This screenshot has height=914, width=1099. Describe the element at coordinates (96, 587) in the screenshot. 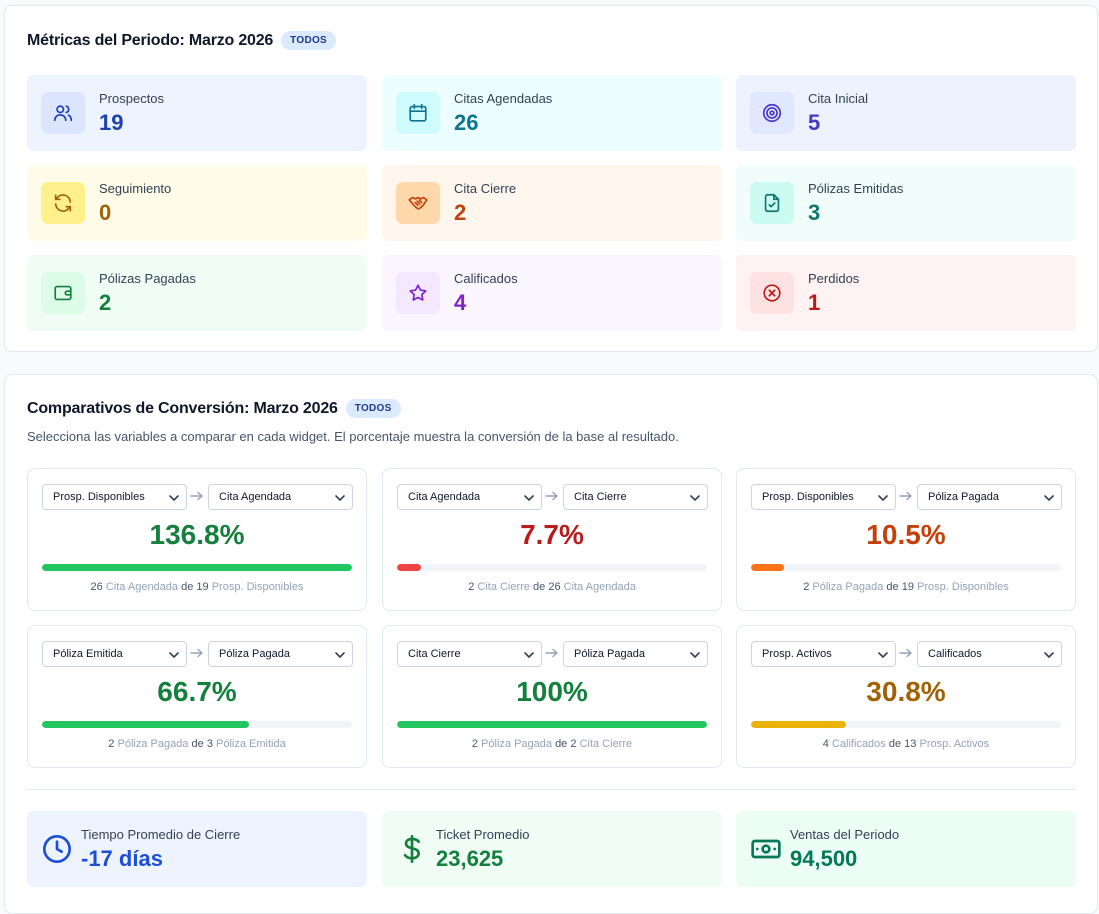

I see `result-count: 26` at that location.